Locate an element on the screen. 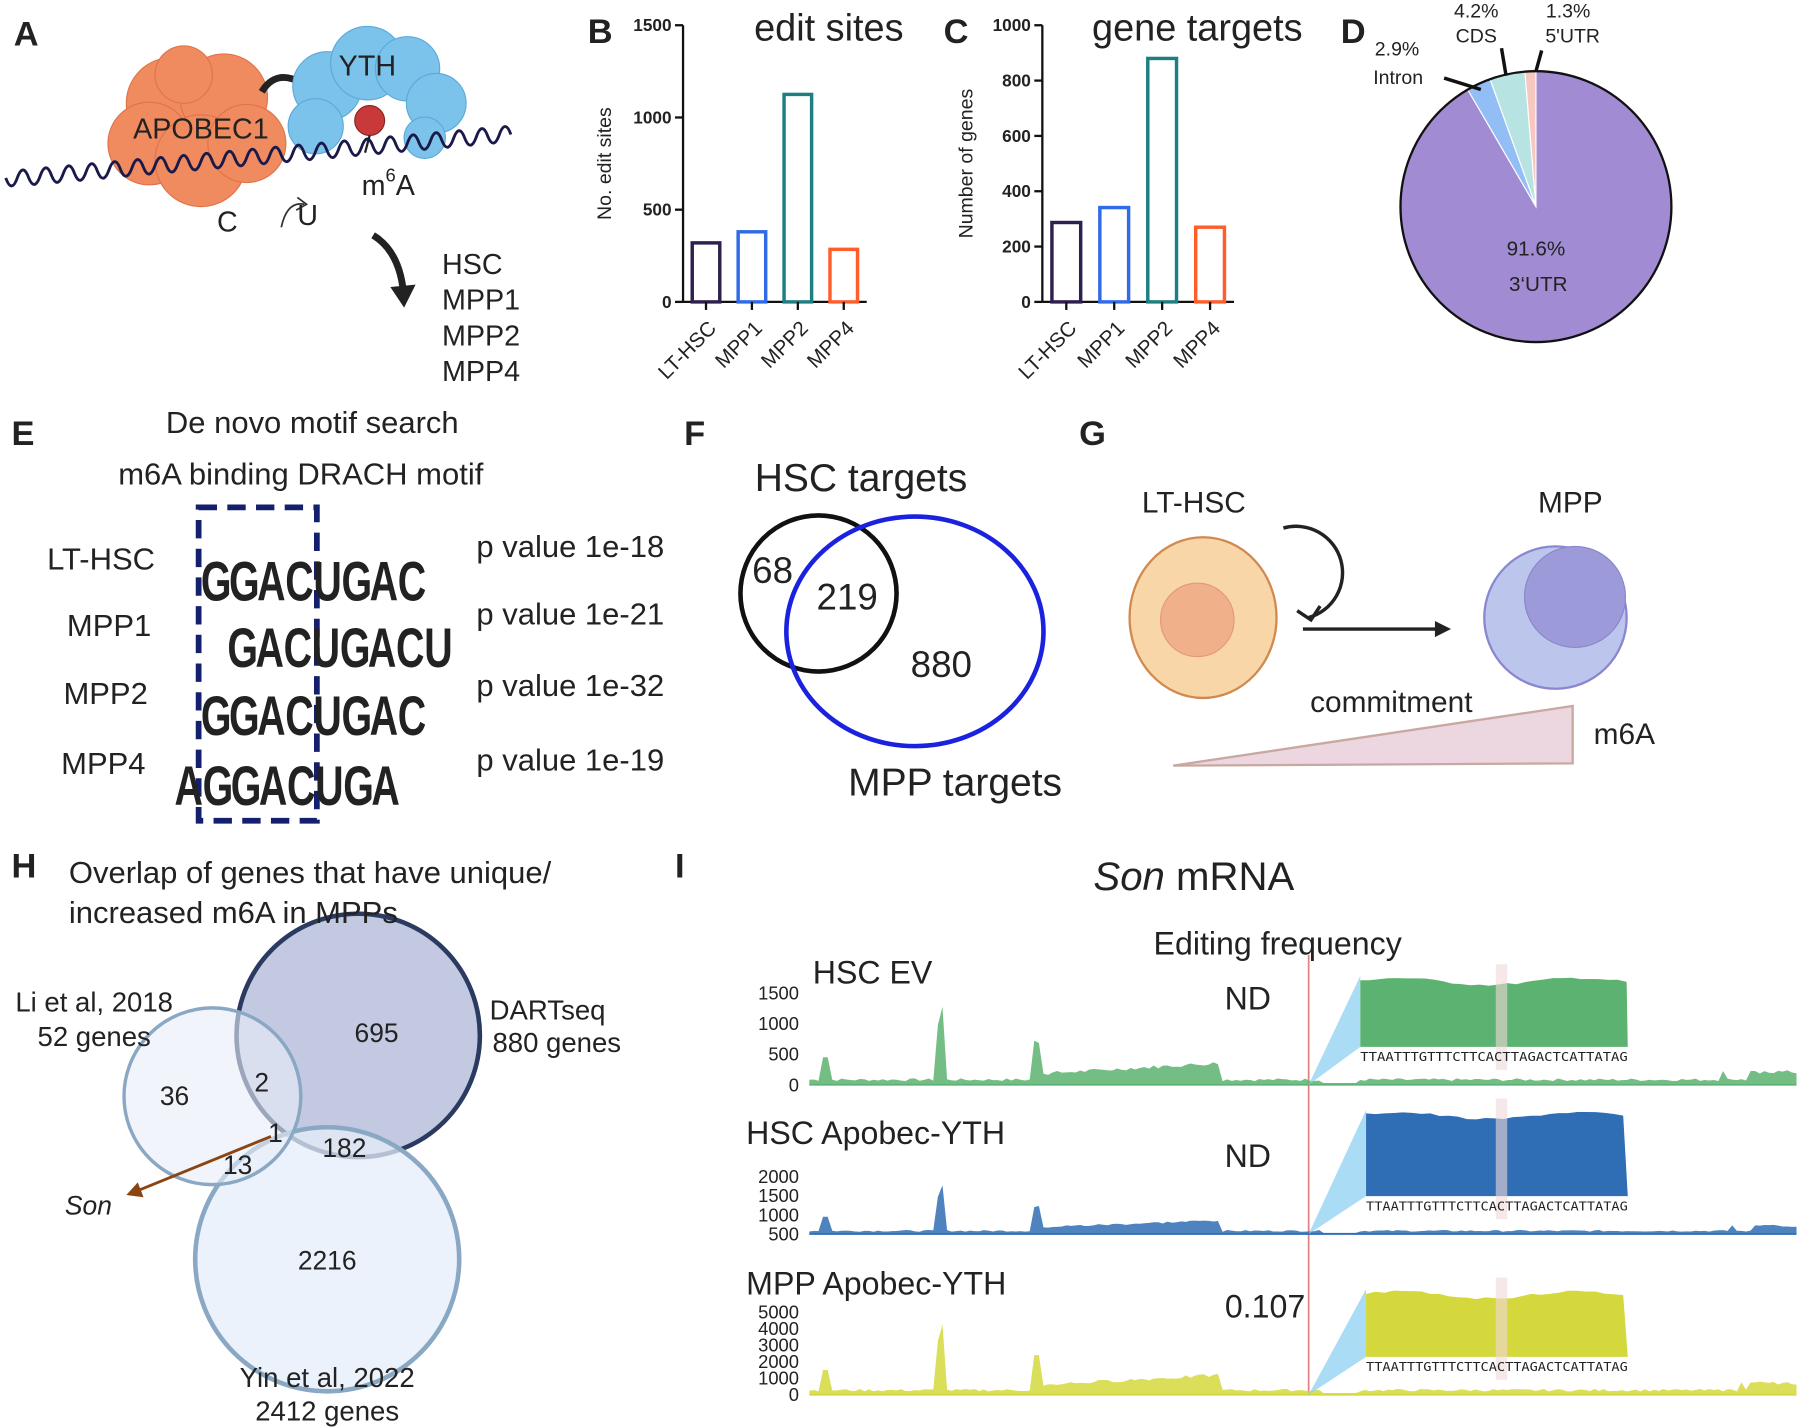 Image resolution: width=1800 pixels, height=1428 pixels. venn-set-label: MPP targets is located at coordinates (955, 782).